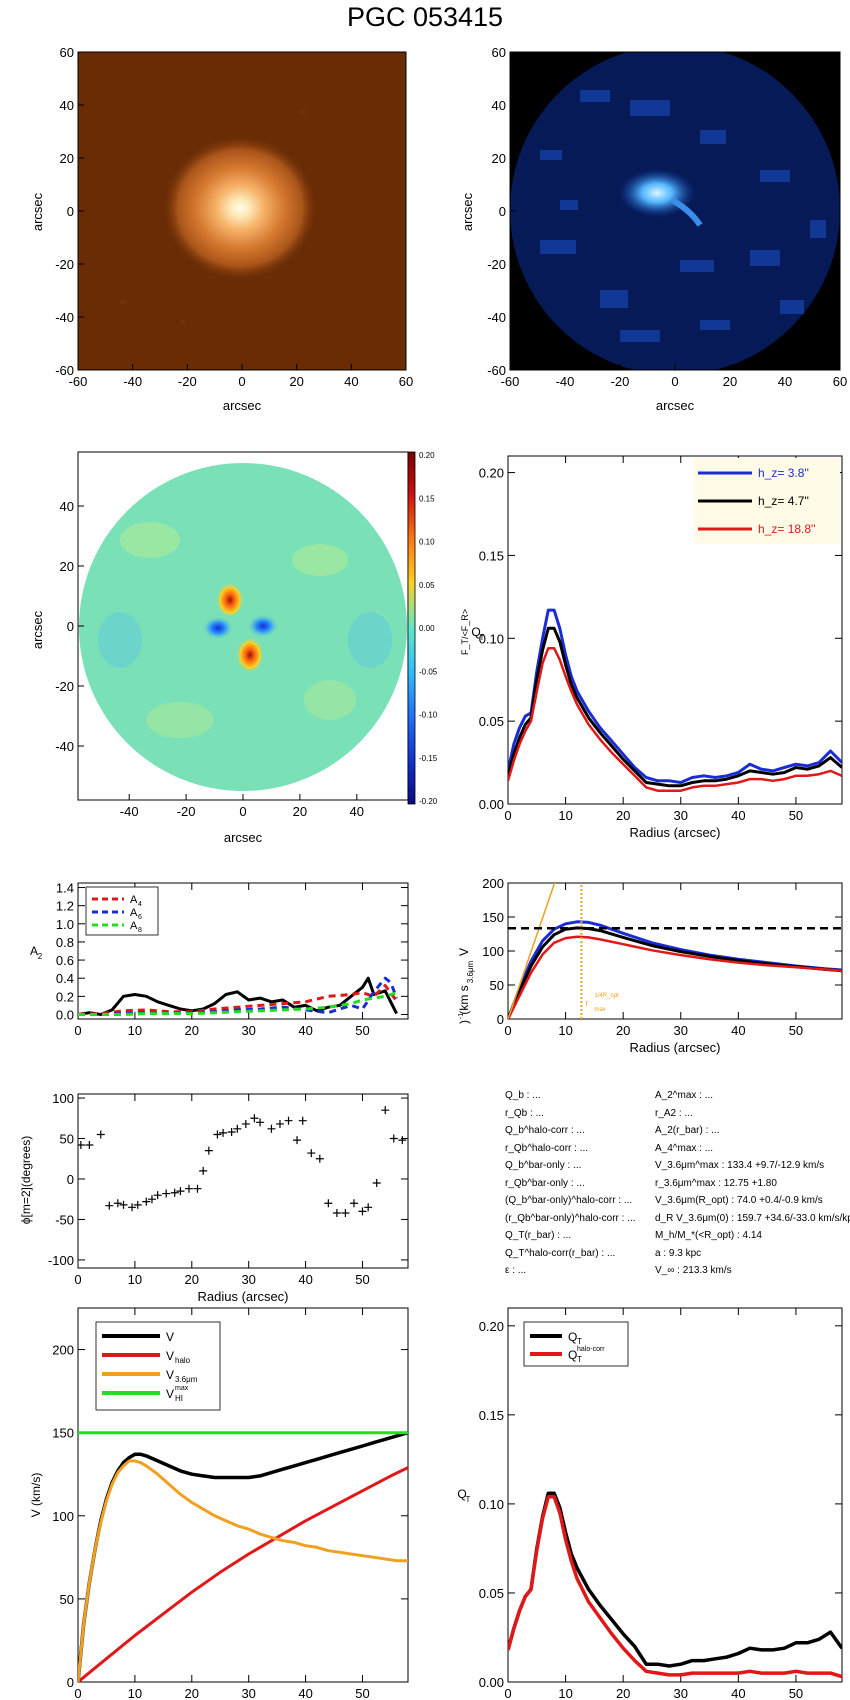  Describe the element at coordinates (427, 585) in the screenshot. I see `colorbar-tick-label: 0.05` at that location.